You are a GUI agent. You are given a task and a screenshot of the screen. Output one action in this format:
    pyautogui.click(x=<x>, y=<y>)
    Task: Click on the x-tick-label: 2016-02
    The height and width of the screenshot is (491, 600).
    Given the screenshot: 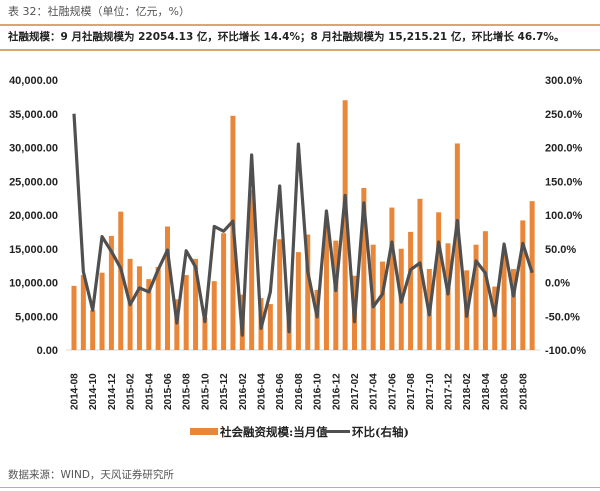 What is the action you would take?
    pyautogui.click(x=243, y=391)
    